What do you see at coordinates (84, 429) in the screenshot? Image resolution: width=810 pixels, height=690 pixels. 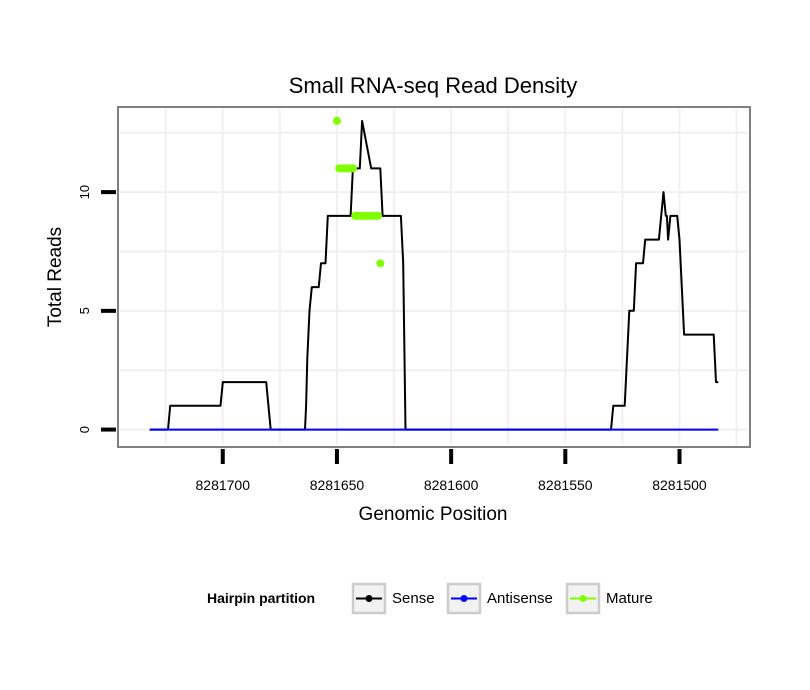 I see `y-tick-label: 0` at bounding box center [84, 429].